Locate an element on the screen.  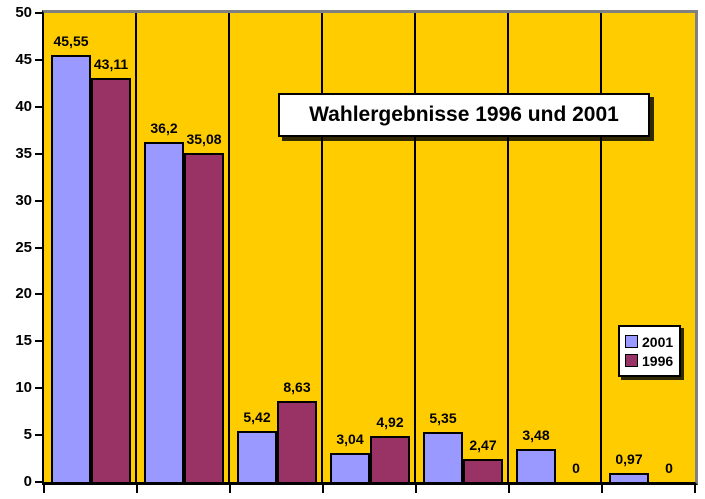
y-axis-label-15: 15 is located at coordinates (23, 340).